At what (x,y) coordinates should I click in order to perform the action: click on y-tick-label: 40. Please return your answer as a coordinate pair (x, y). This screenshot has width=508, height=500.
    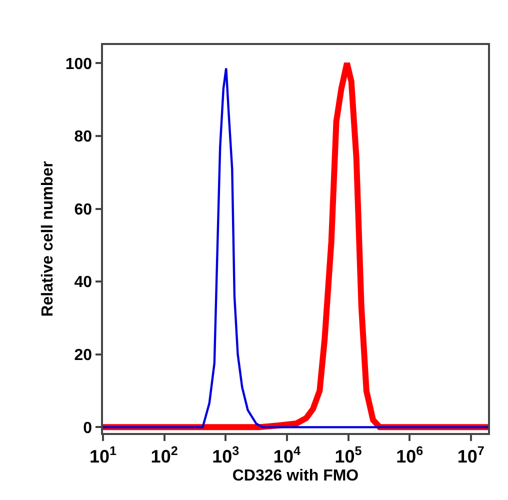
    Looking at the image, I should click on (83, 283).